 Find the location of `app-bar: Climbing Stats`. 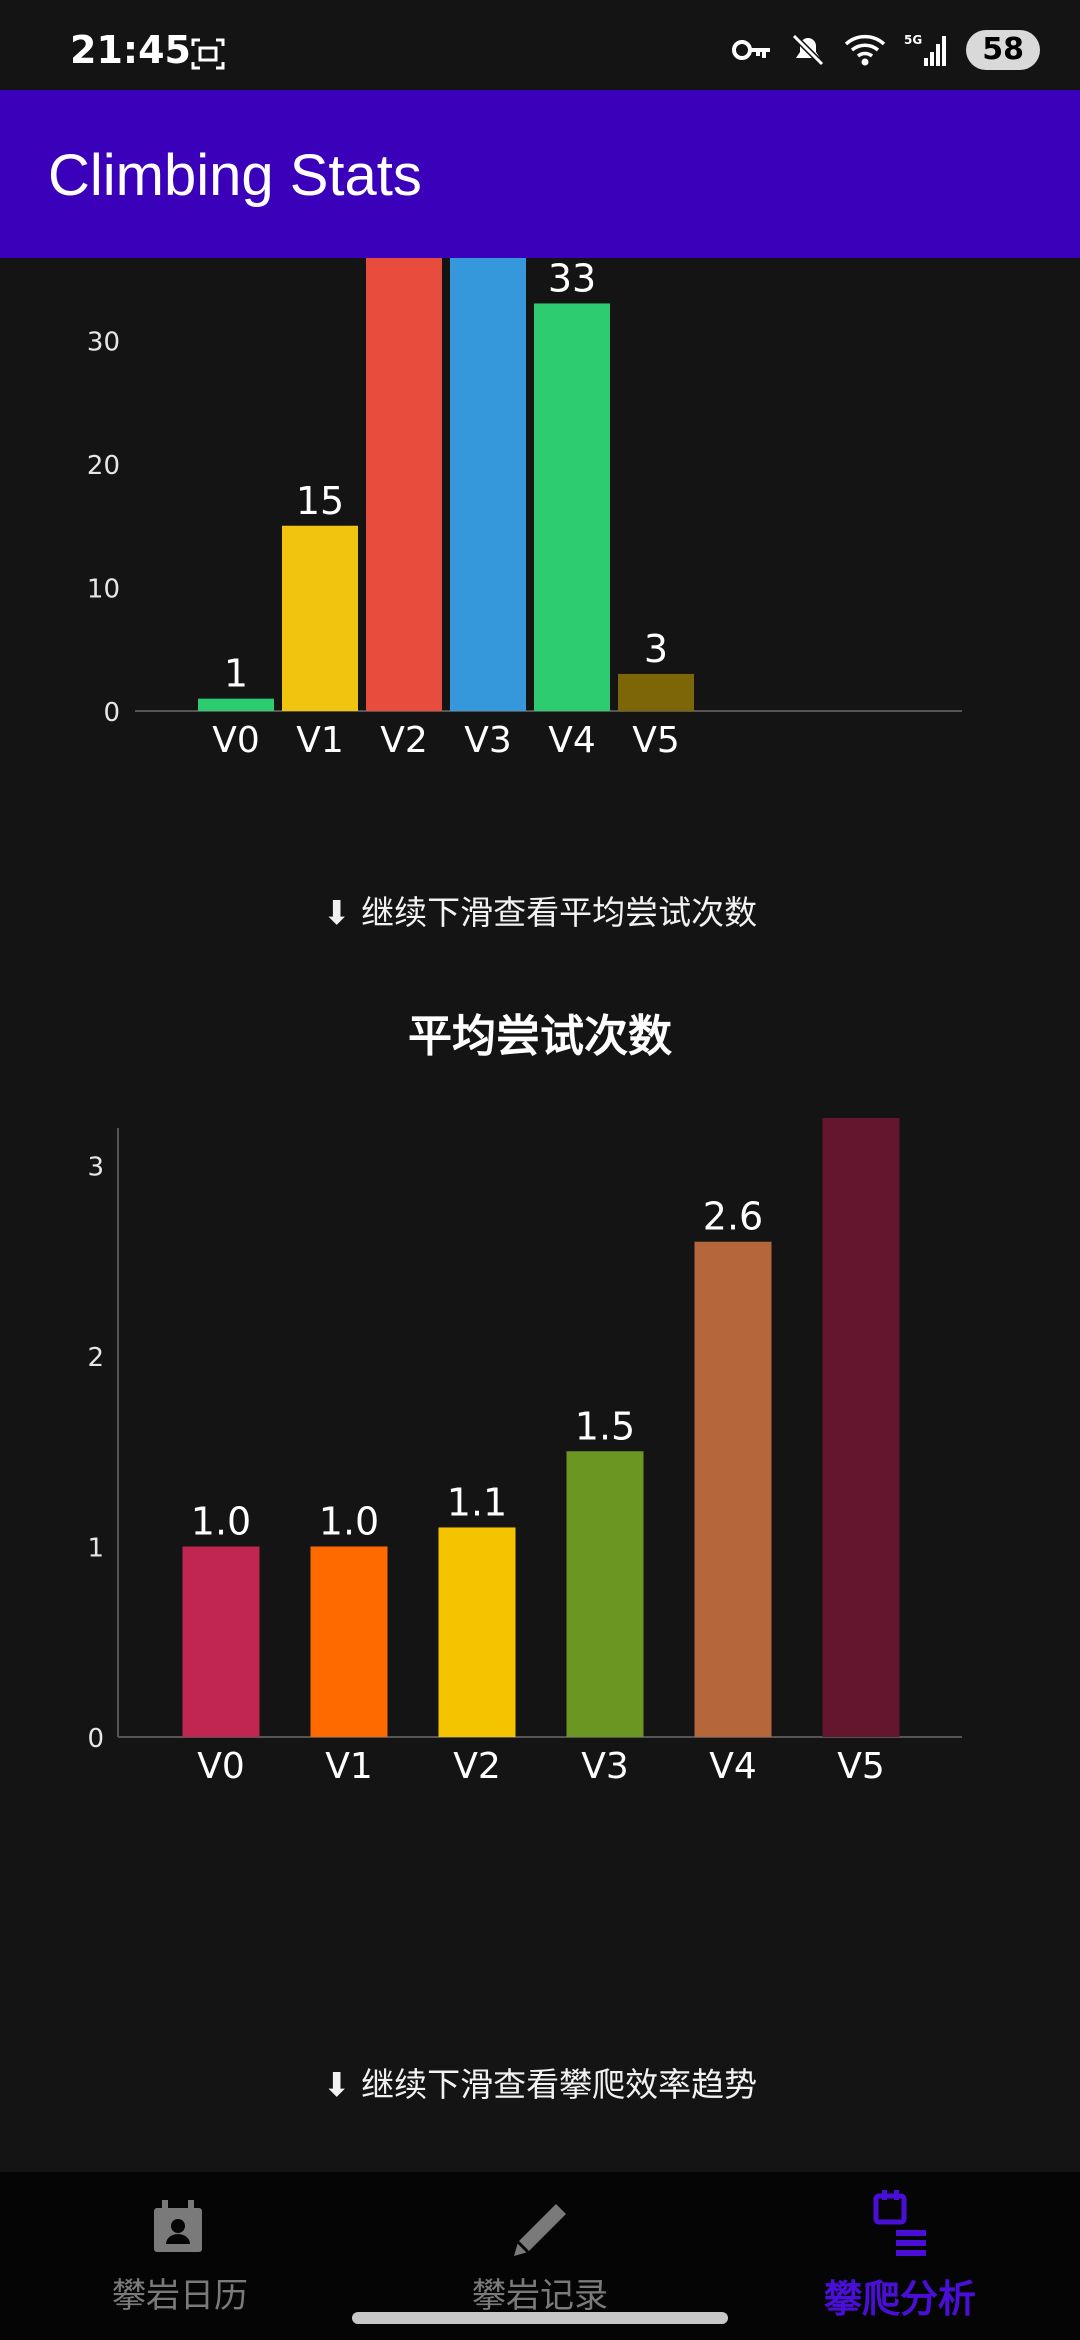

app-bar: Climbing Stats is located at coordinates (540, 174).